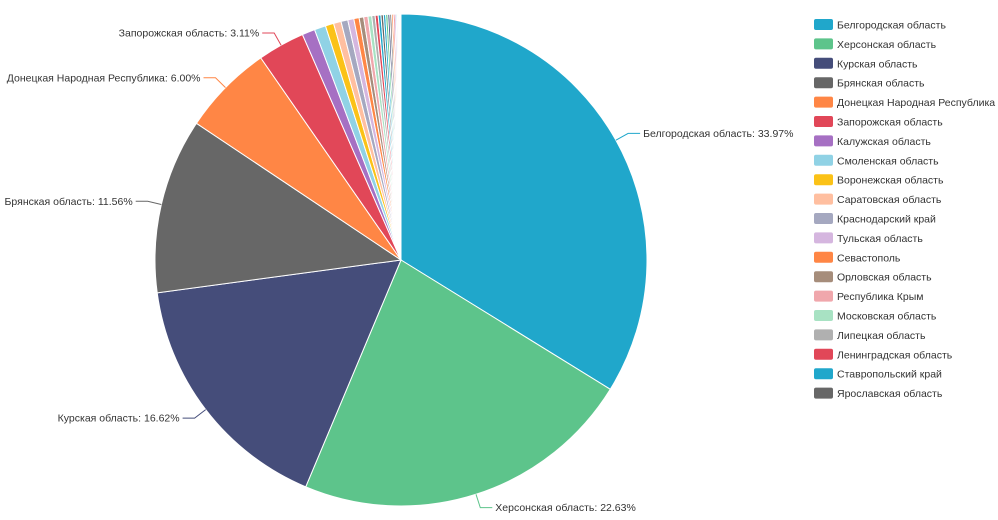 This screenshot has height=520, width=998. I want to click on legend-item: Московская область, so click(875, 316).